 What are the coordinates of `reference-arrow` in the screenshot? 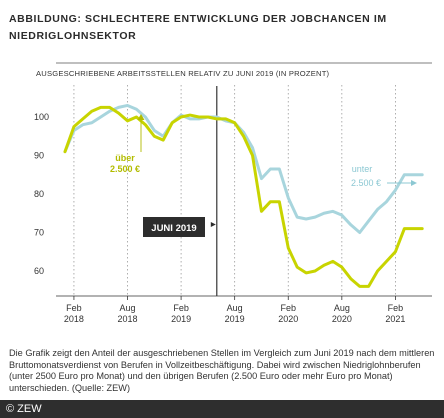 It's located at (213, 224).